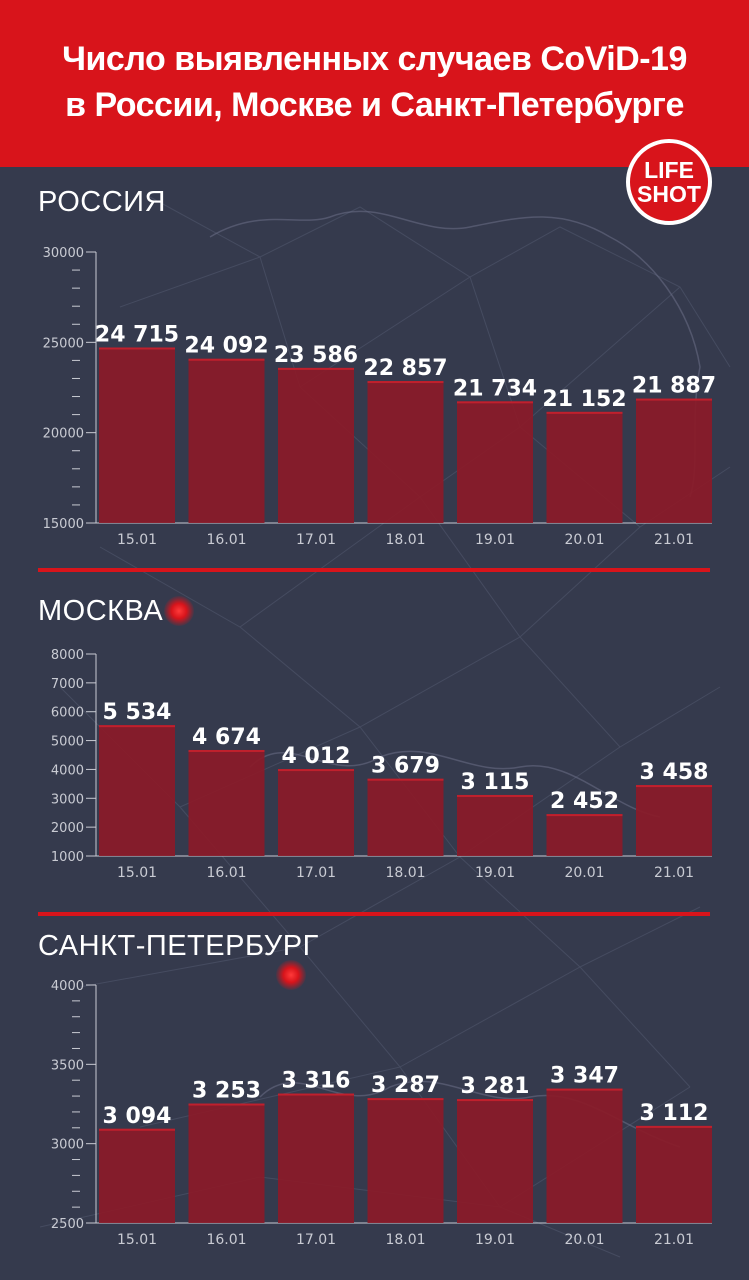 The width and height of the screenshot is (749, 1280). I want to click on y-tick-label: 8000, so click(67, 655).